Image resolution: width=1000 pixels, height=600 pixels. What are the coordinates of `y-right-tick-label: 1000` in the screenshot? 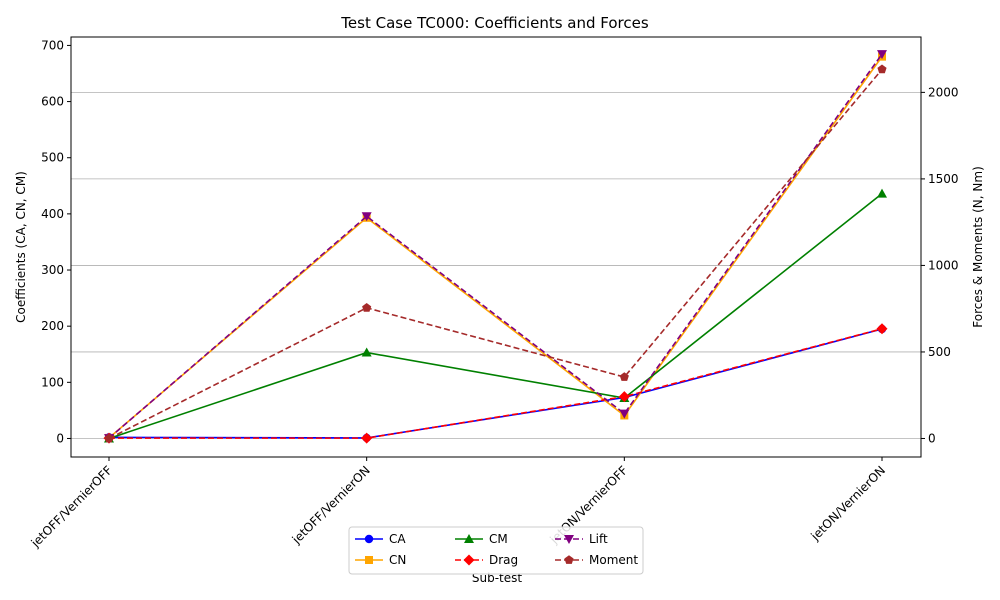 It's located at (943, 265).